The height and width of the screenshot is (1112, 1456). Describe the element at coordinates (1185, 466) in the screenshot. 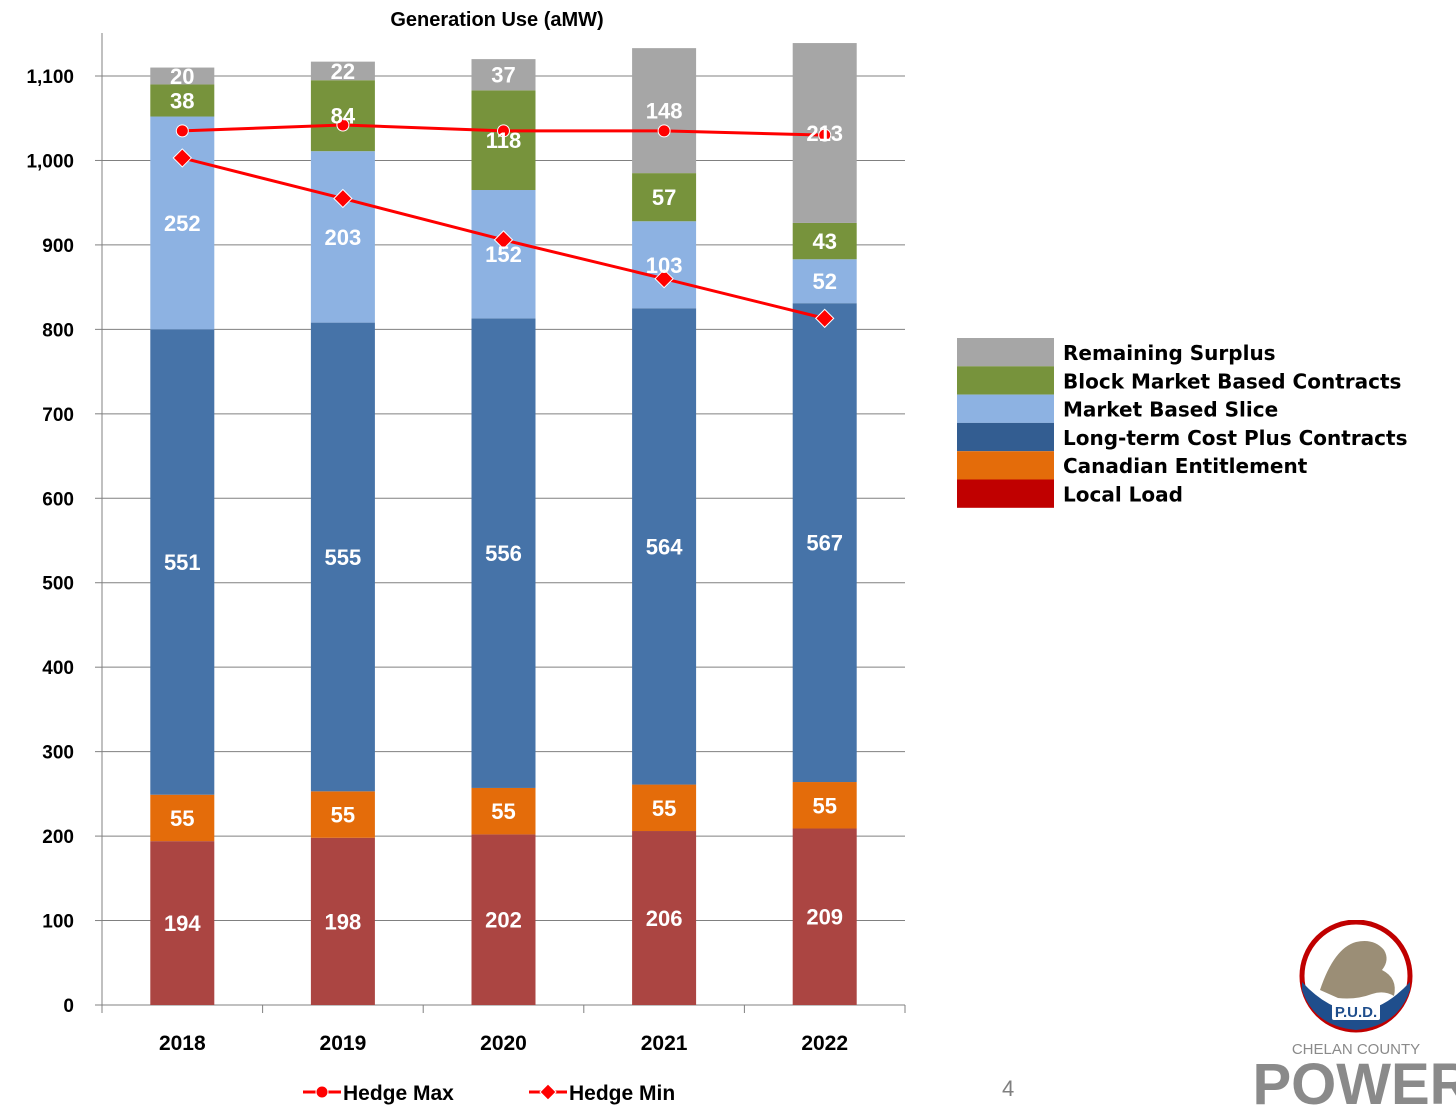

I see `legend-entry: Canadian Entitlement` at that location.